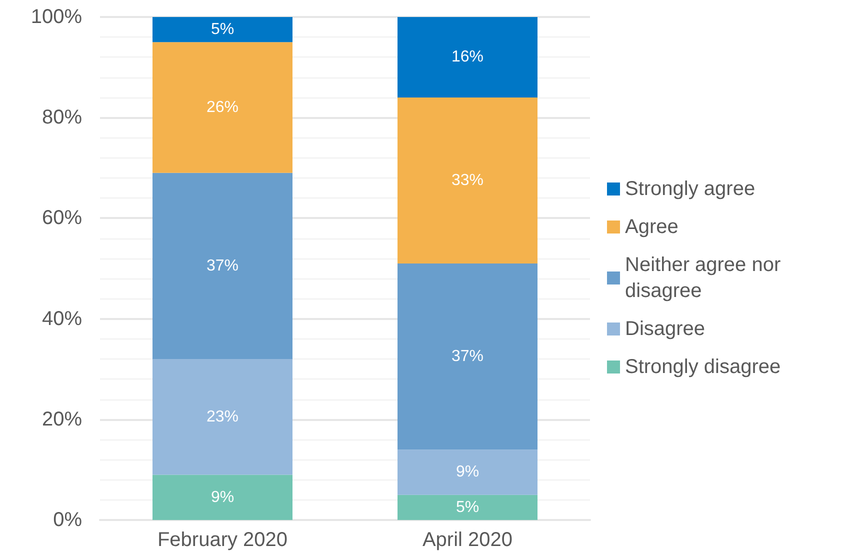 The width and height of the screenshot is (849, 556). Describe the element at coordinates (62, 319) in the screenshot. I see `y-tick-label: 40%` at that location.